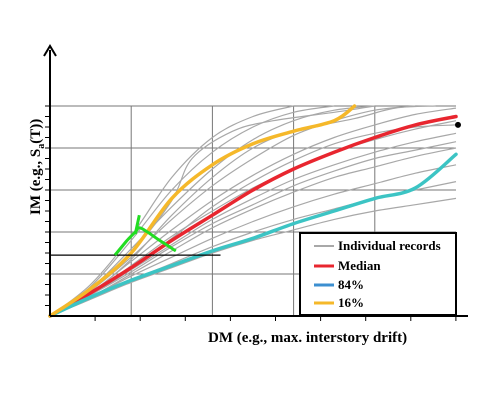 This screenshot has height=400, width=495. What do you see at coordinates (359, 265) in the screenshot?
I see `legend-label-median: Median` at bounding box center [359, 265].